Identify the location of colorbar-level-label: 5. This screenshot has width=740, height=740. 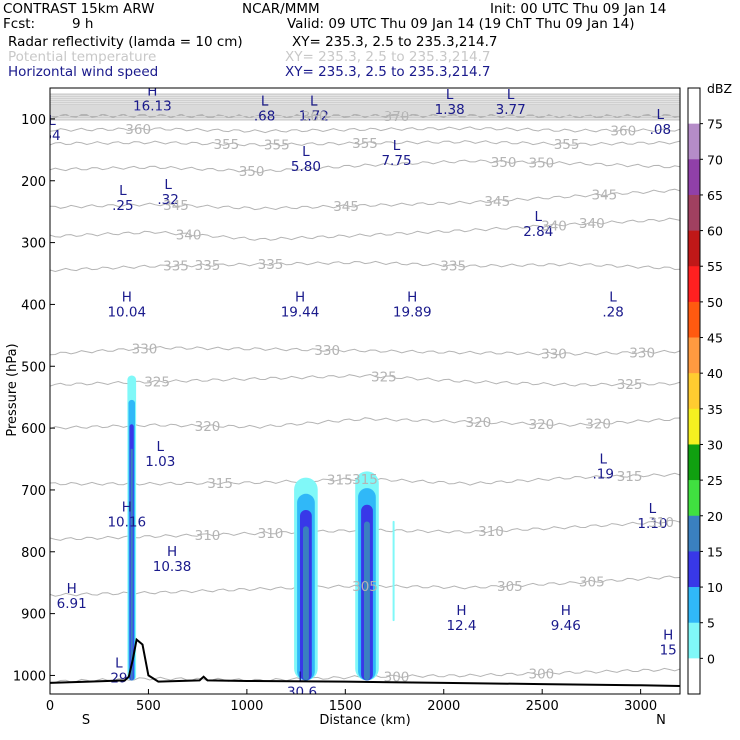
(711, 623).